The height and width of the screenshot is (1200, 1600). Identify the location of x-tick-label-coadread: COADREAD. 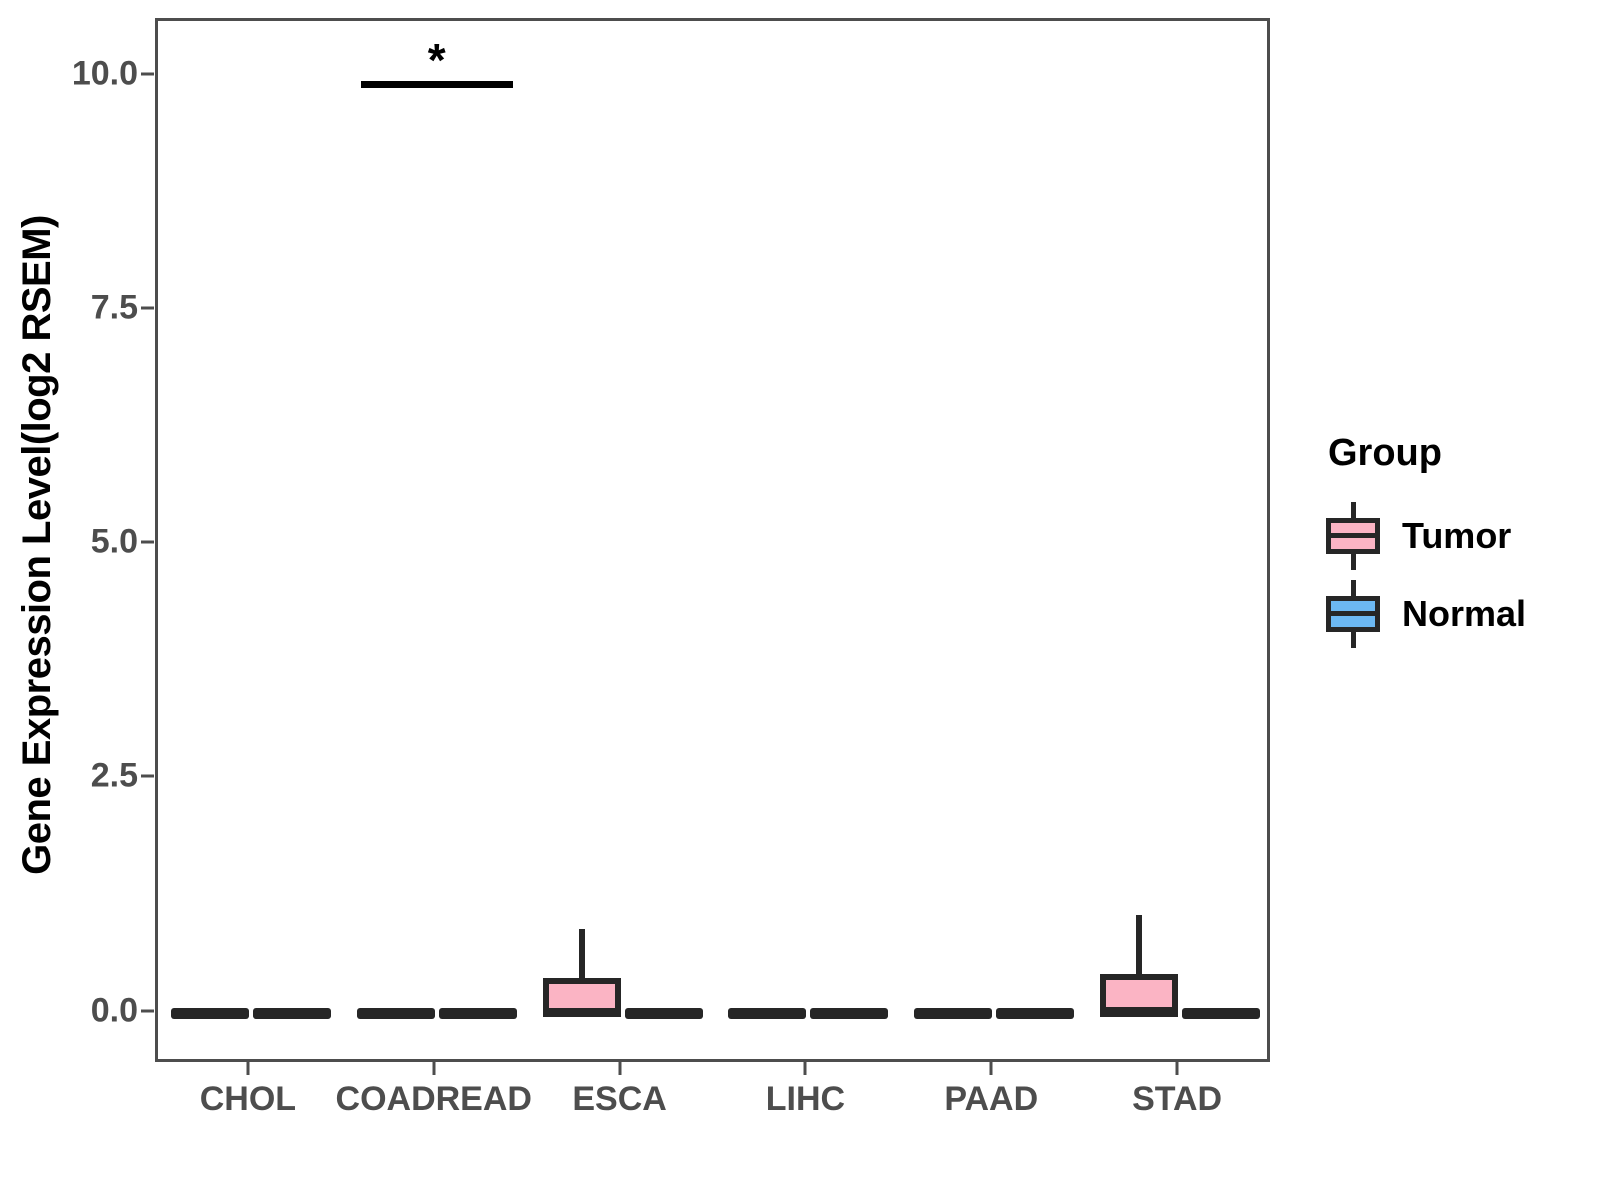
(433, 1099).